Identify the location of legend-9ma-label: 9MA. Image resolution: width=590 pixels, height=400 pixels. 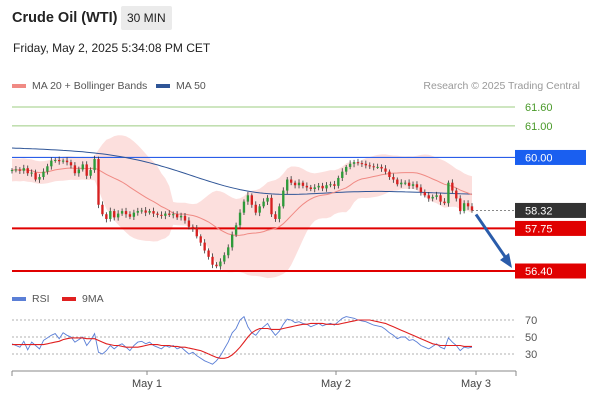
(93, 299).